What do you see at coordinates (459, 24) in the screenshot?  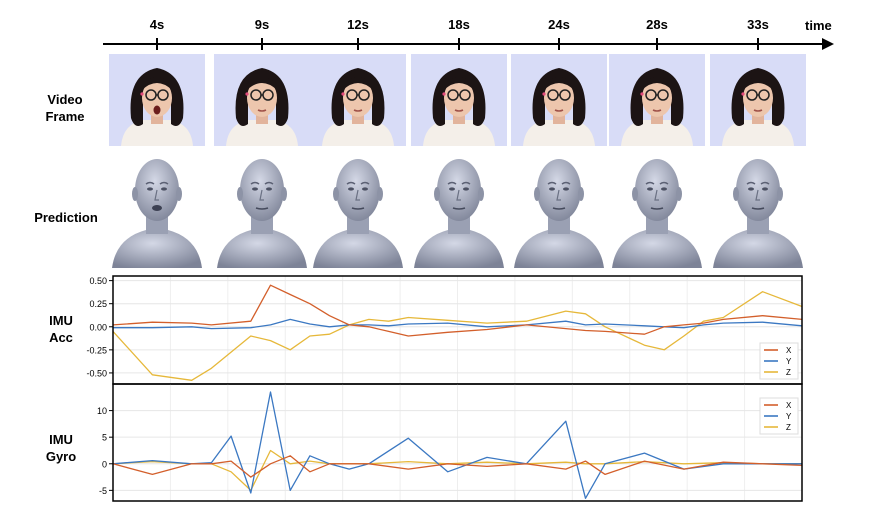 I see `timeline-tick-label: 18s` at bounding box center [459, 24].